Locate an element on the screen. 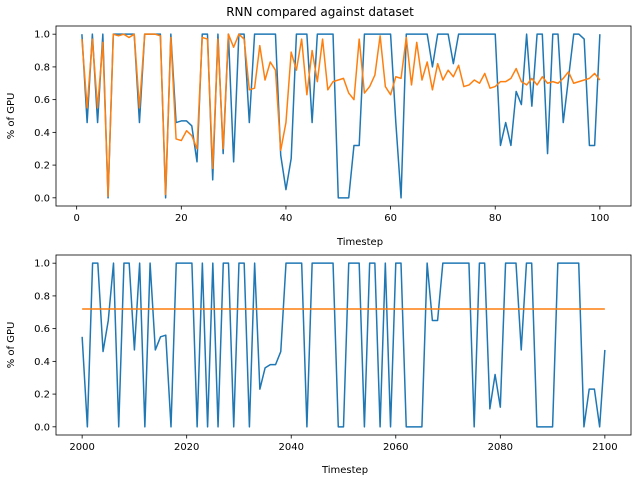 The height and width of the screenshot is (480, 640). bottom-y-tick-label: 0.6 is located at coordinates (42, 329).